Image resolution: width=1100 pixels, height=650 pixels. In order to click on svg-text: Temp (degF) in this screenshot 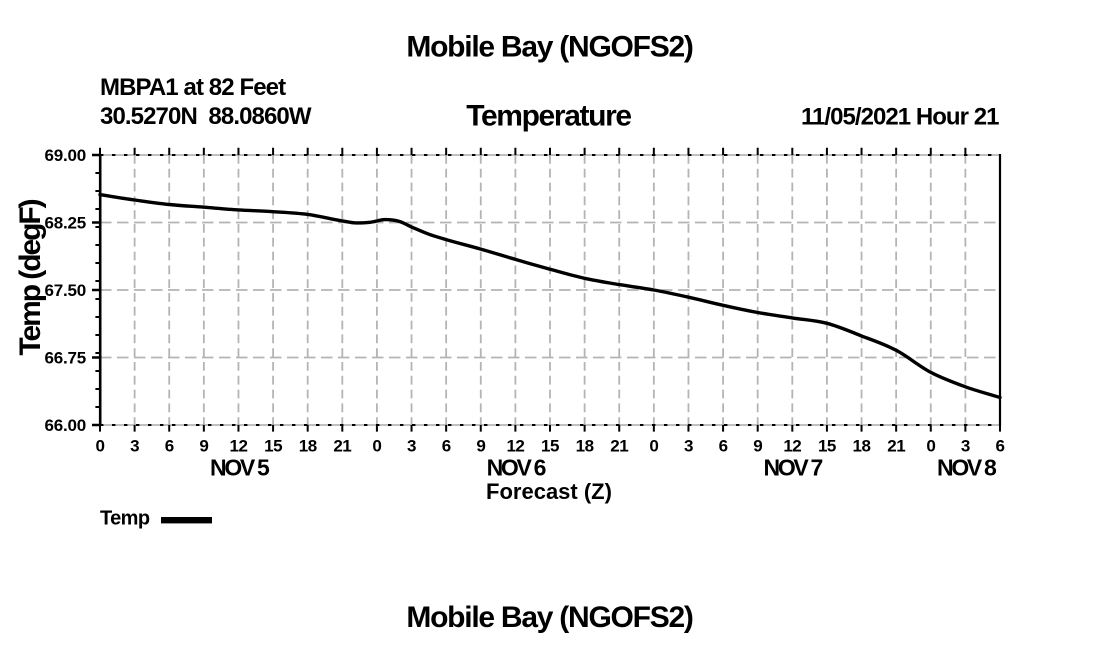, I will do `click(30, 277)`.